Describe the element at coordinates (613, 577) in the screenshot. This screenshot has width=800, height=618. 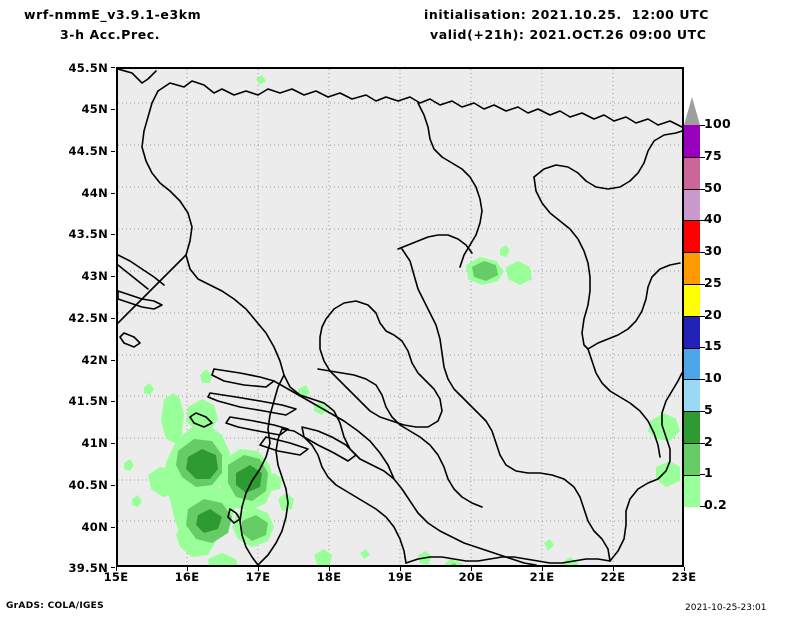
I see `x-tick-label: 22E` at that location.